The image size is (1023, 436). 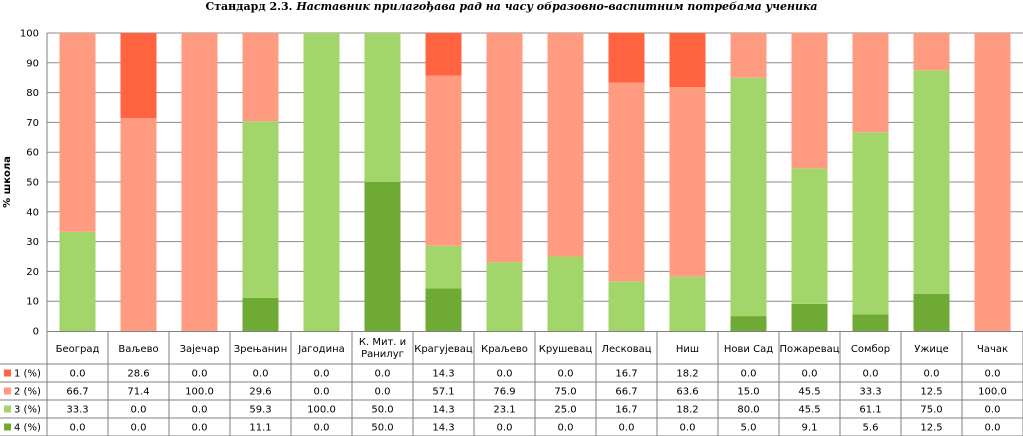 I want to click on y-axis-ticks: 0 10 20 30 40 50 60 70 80 90 100, so click(x=29, y=183).